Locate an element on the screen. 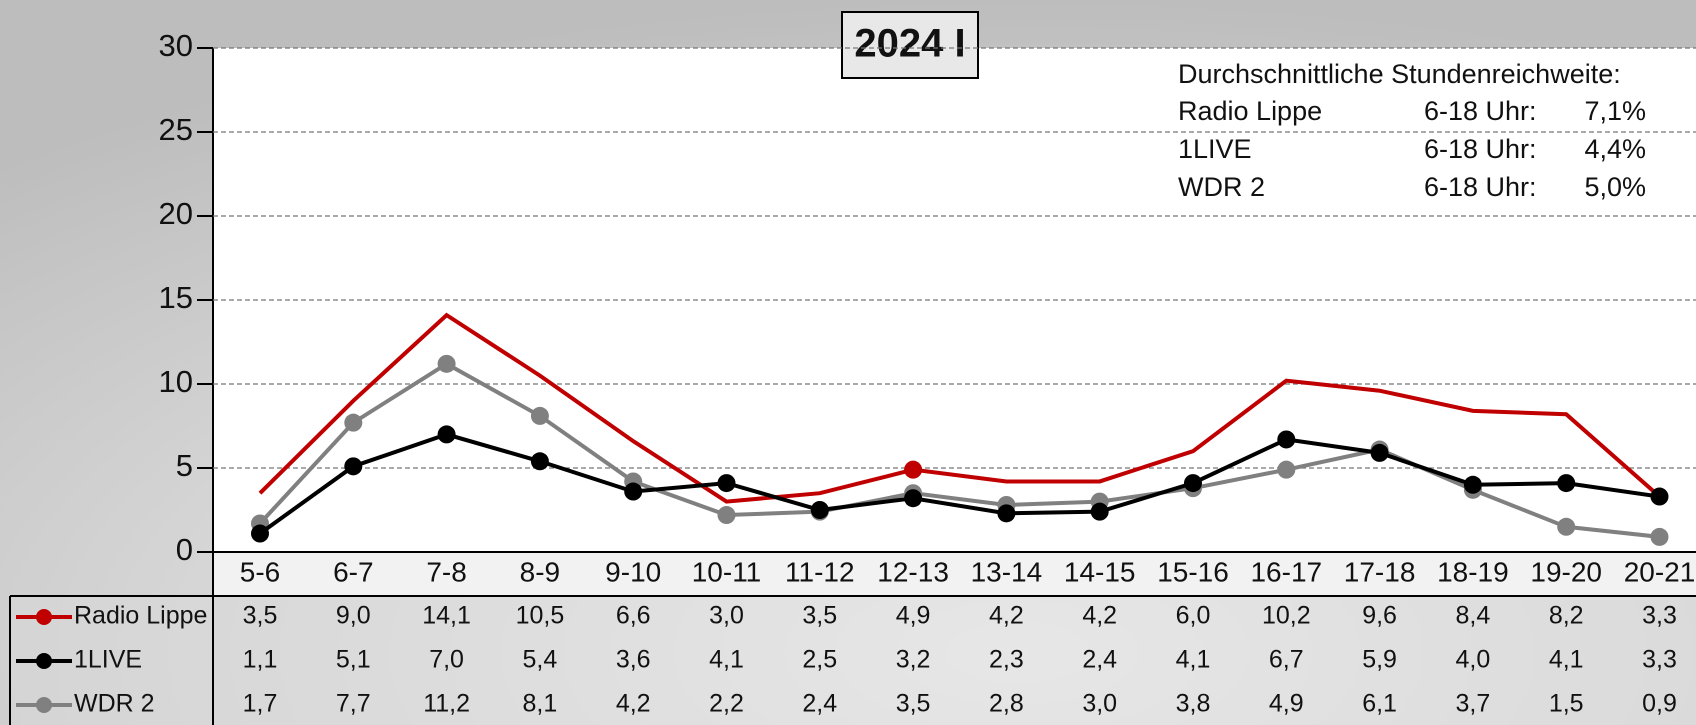 The height and width of the screenshot is (725, 1696). series-line is located at coordinates (959, 484).